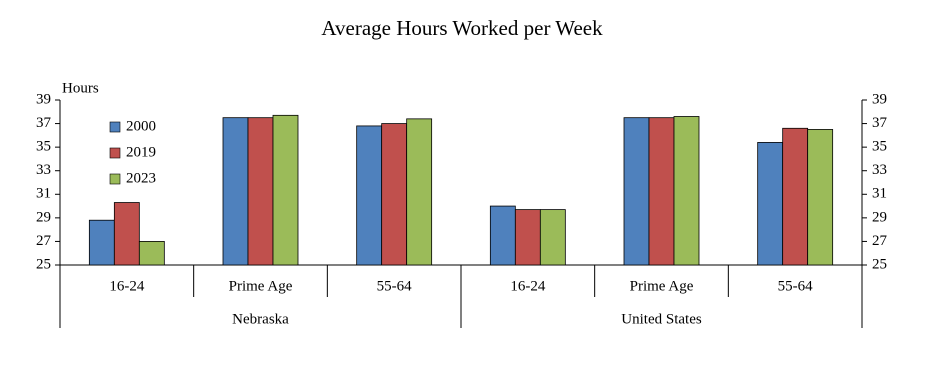 Image resolution: width=925 pixels, height=366 pixels. I want to click on y-tick-label: 39, so click(43, 99).